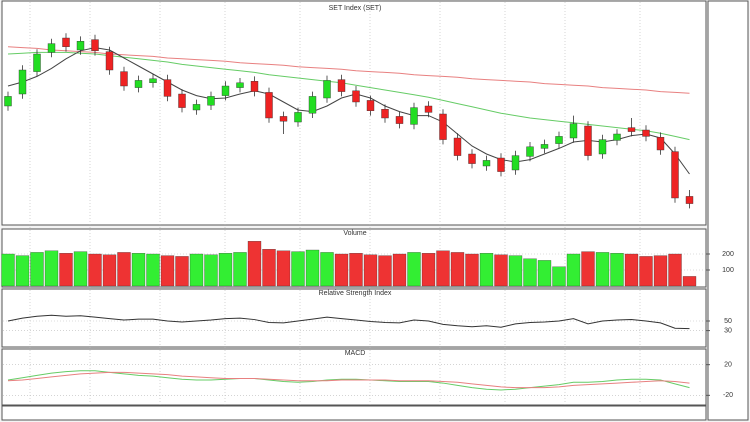 The width and height of the screenshot is (750, 422). I want to click on panel-title: MACD, so click(355, 353).